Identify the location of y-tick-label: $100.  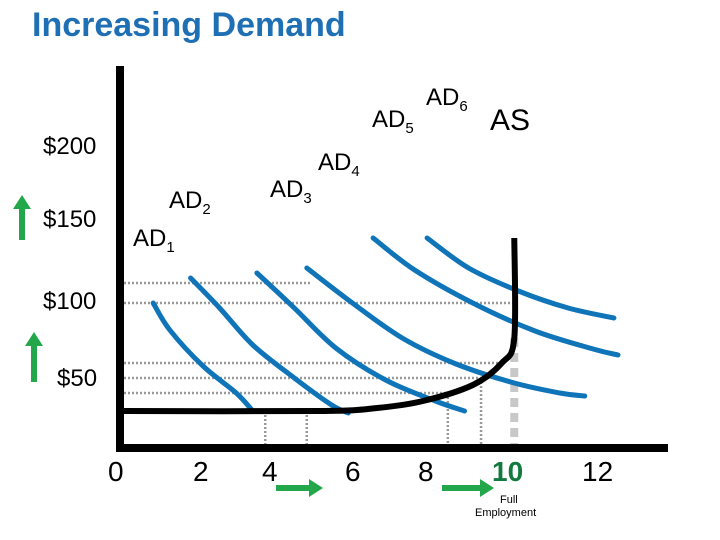
(70, 301).